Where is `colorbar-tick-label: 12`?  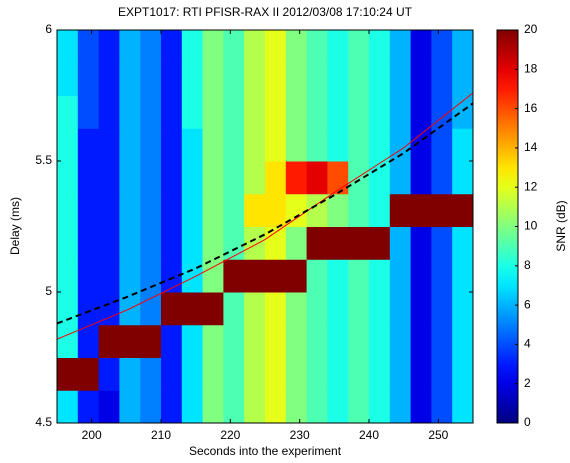
colorbar-tick-label: 12 is located at coordinates (531, 186).